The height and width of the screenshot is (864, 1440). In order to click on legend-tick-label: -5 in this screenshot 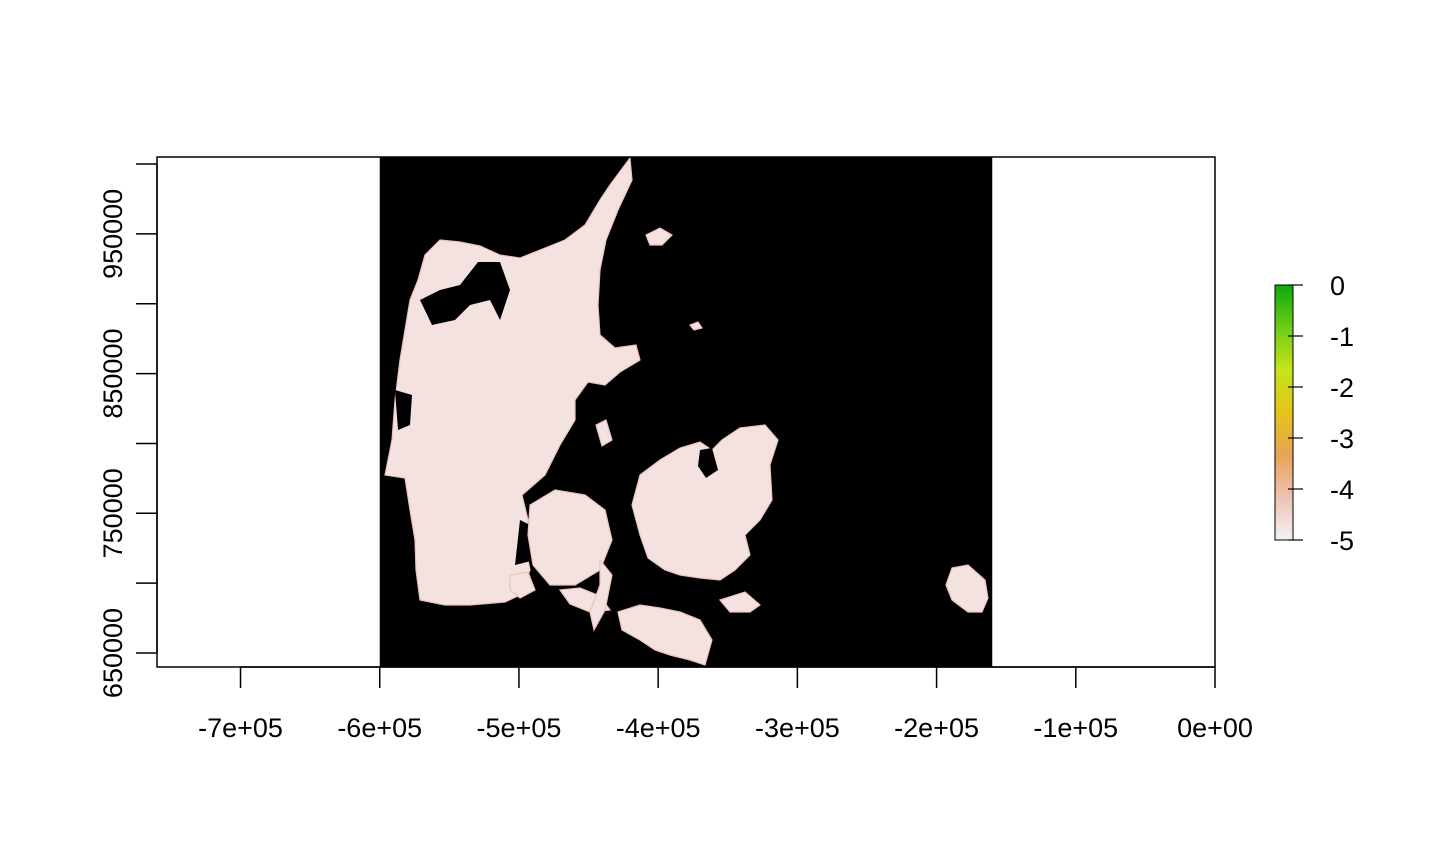, I will do `click(1342, 541)`.